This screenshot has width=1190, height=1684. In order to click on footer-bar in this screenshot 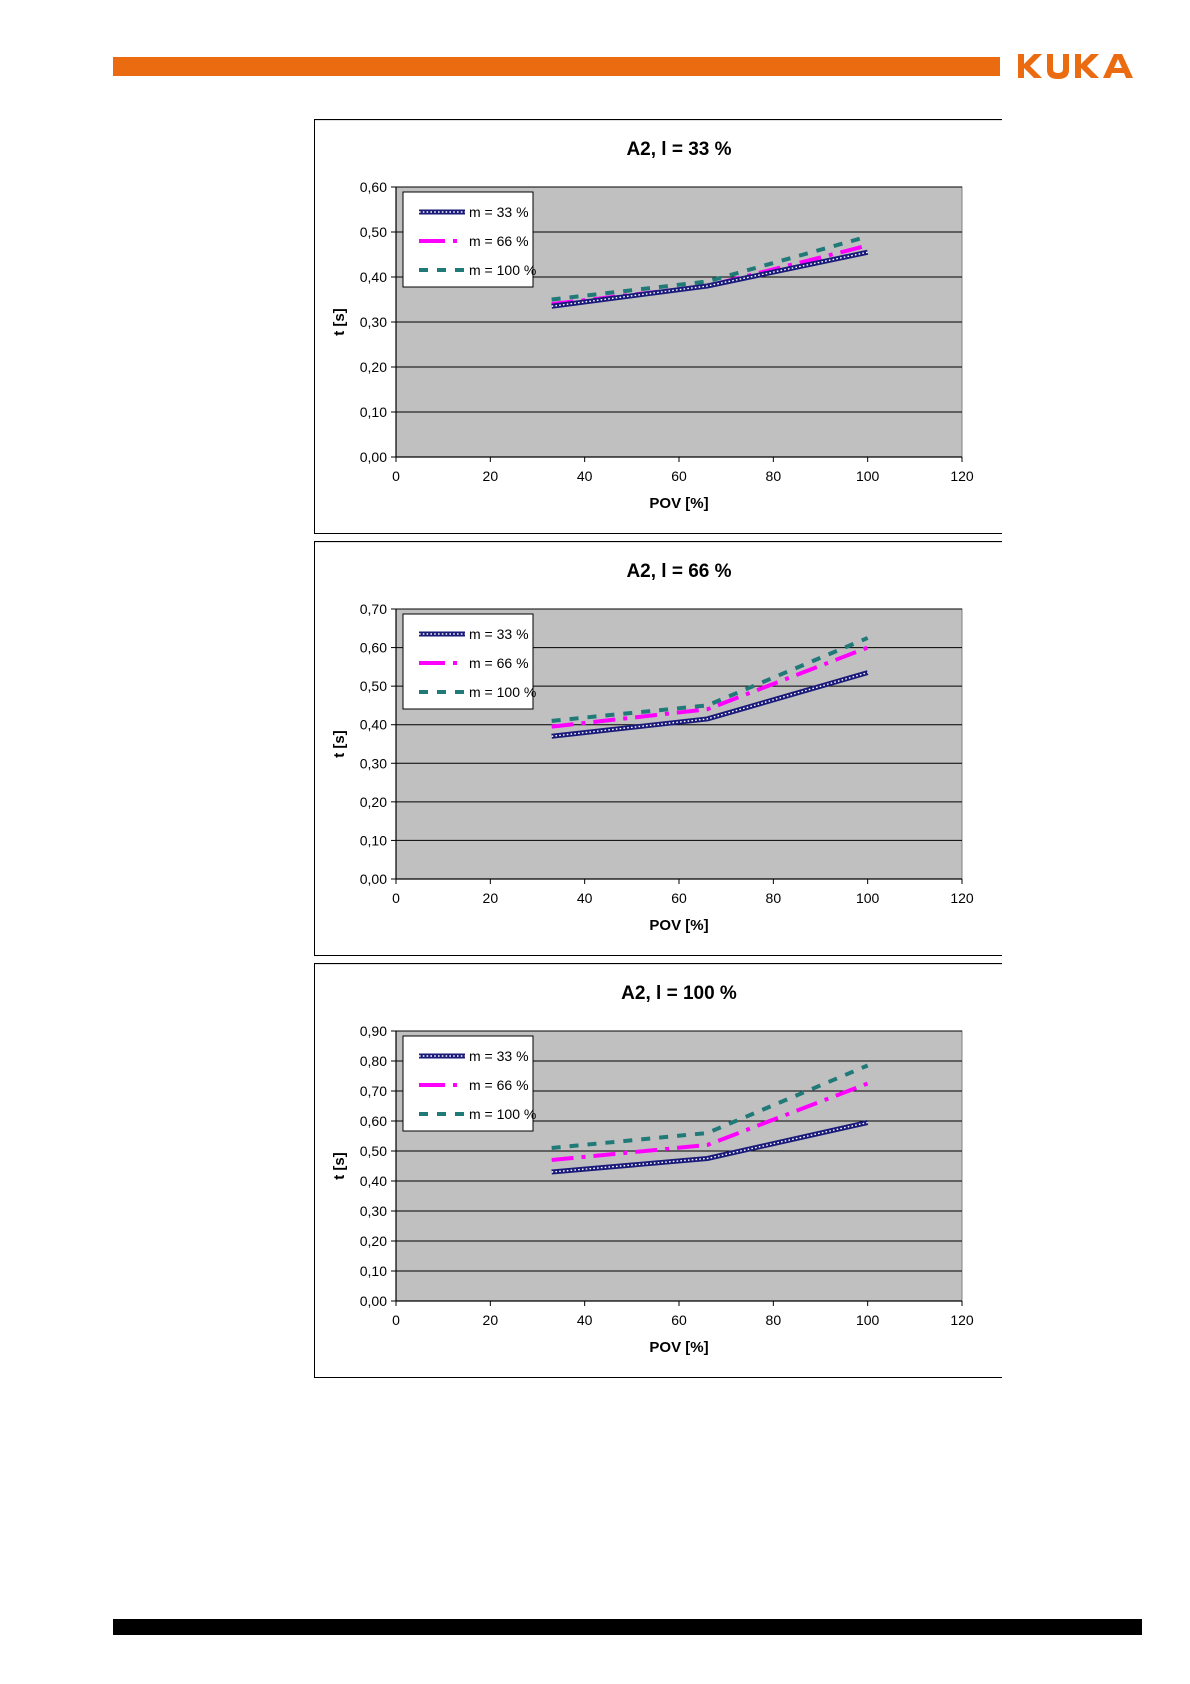, I will do `click(627, 1627)`.